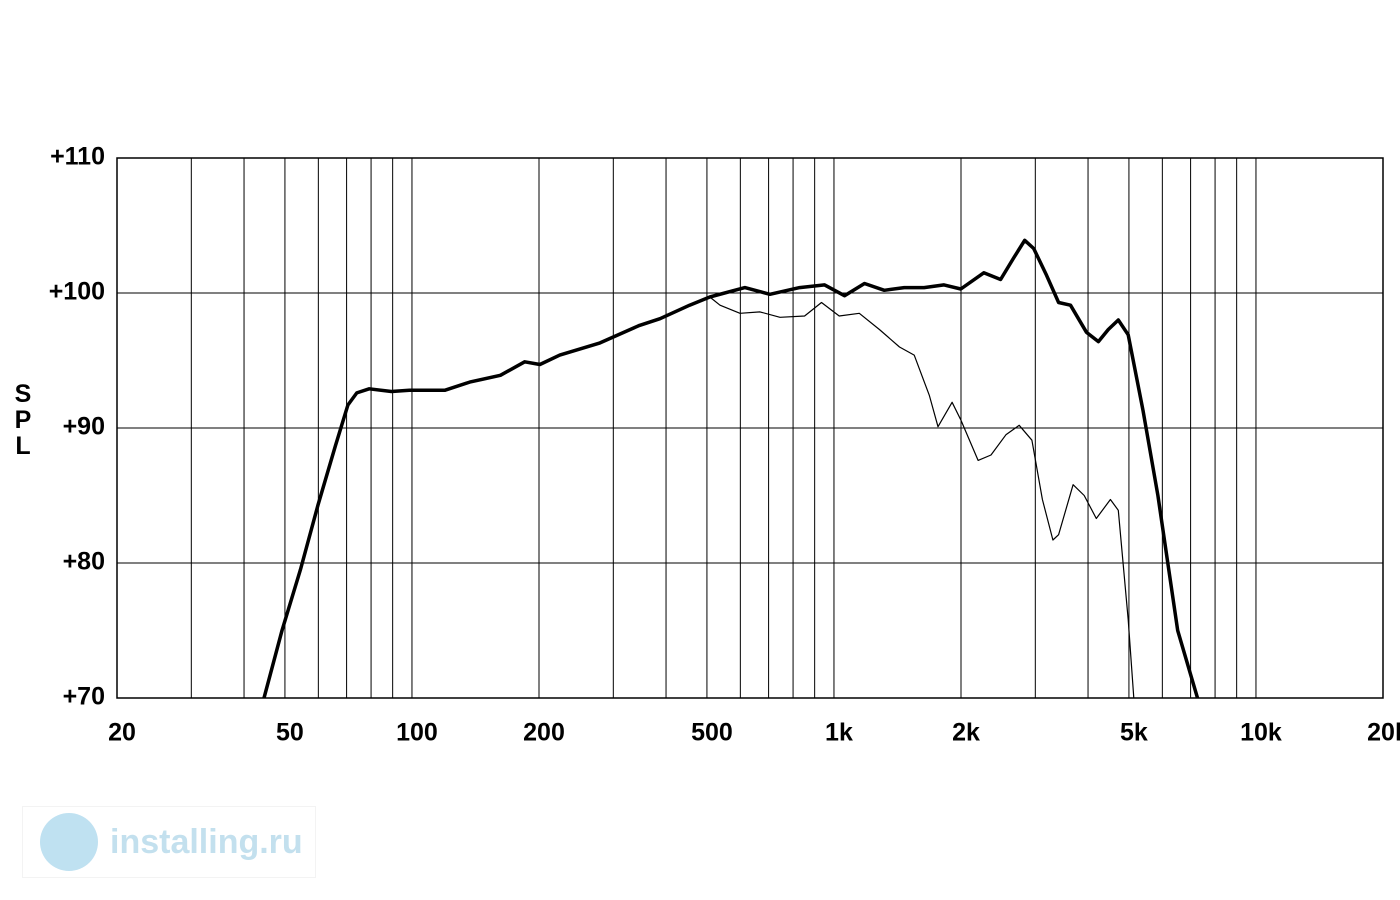 The height and width of the screenshot is (900, 1400). I want to click on x-tick-label: 50, so click(290, 733).